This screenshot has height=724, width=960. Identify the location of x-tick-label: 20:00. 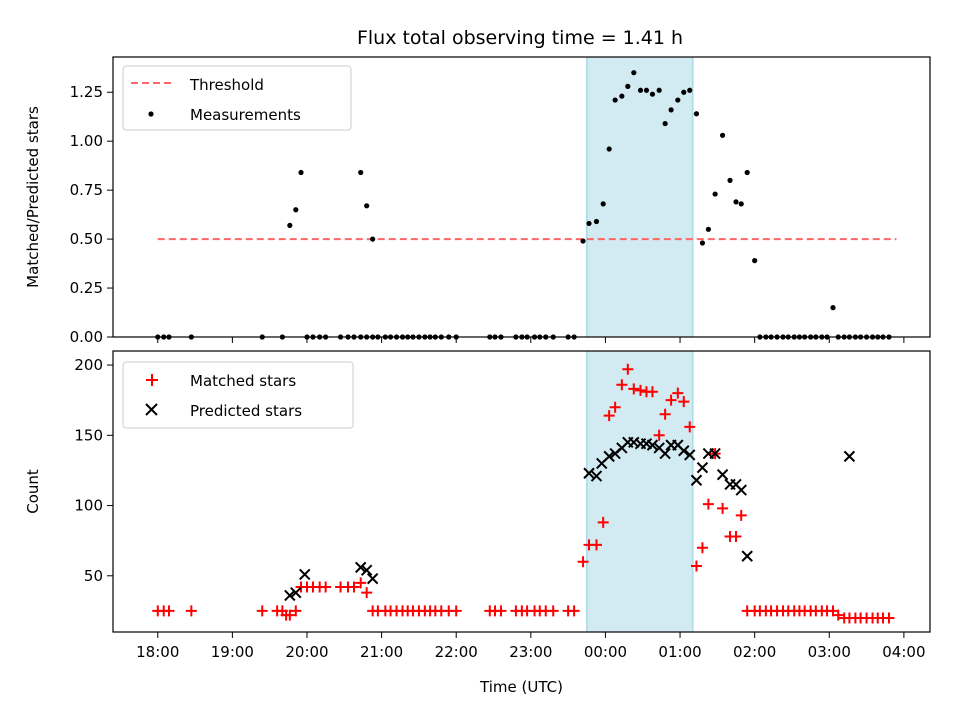
(306, 652).